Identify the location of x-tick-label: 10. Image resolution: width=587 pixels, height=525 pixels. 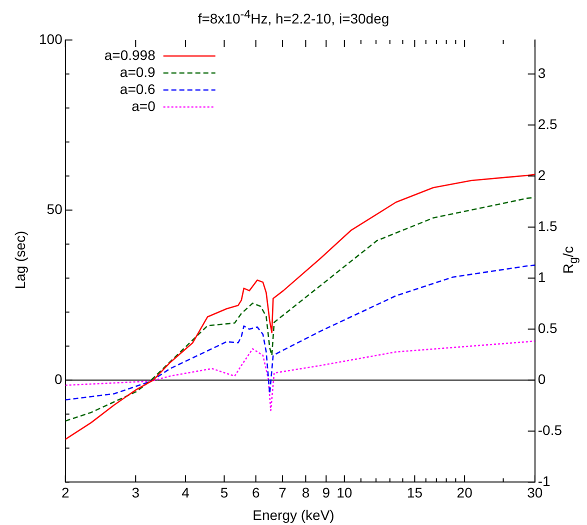
(344, 492).